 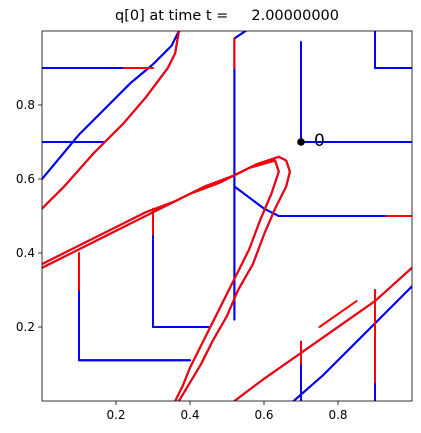 I want to click on chart-title: q[0] at time t = 2.00000000, so click(x=227, y=16).